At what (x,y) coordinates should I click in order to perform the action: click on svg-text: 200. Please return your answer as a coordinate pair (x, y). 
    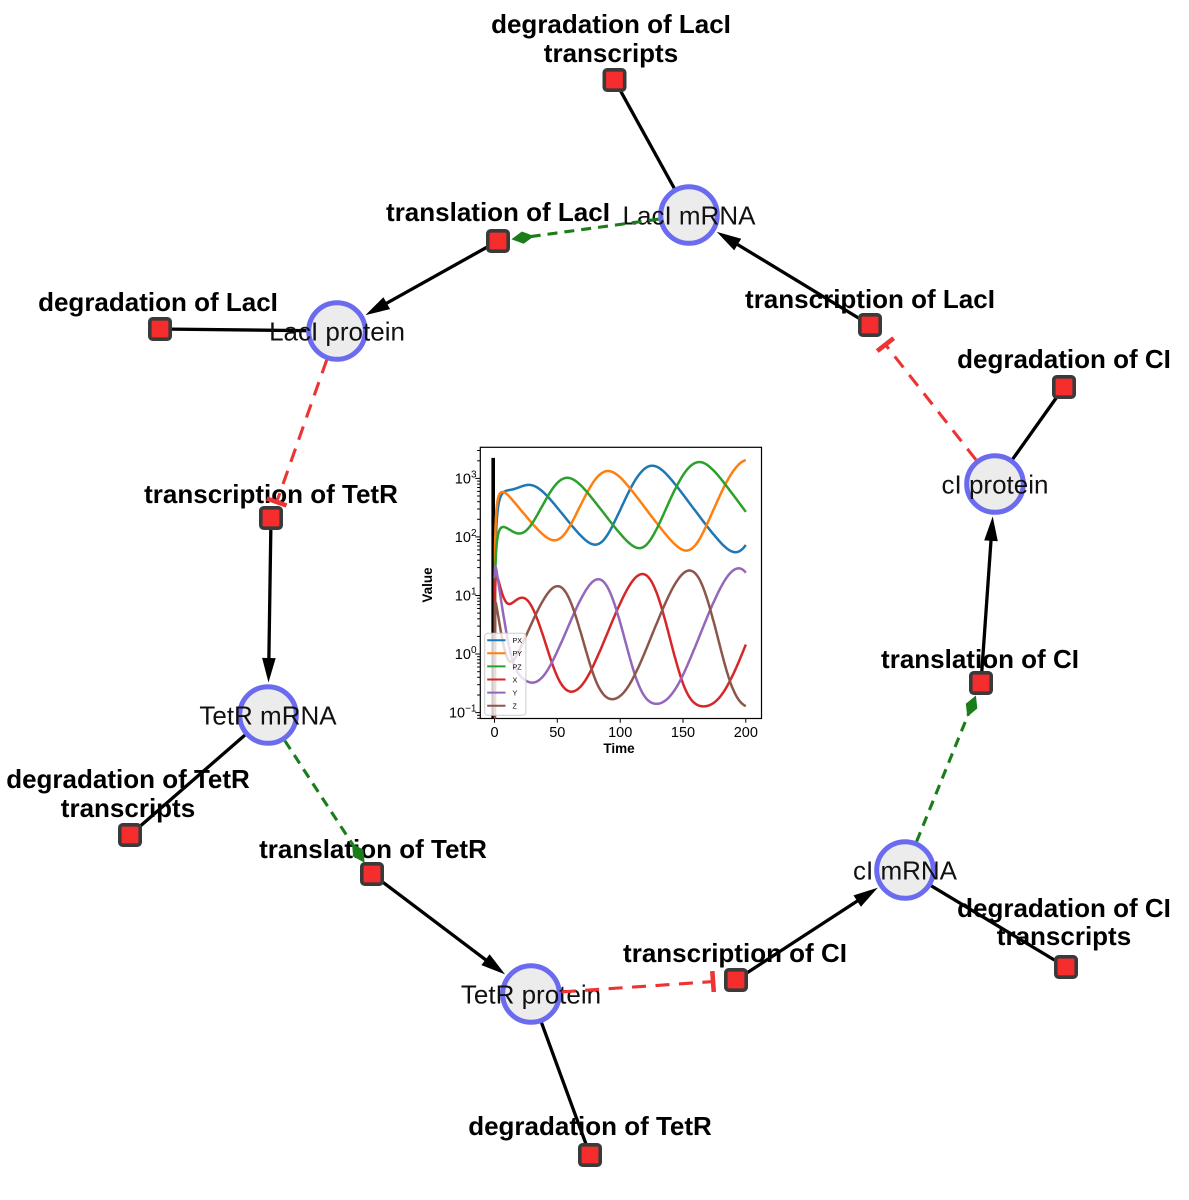
    Looking at the image, I should click on (746, 733).